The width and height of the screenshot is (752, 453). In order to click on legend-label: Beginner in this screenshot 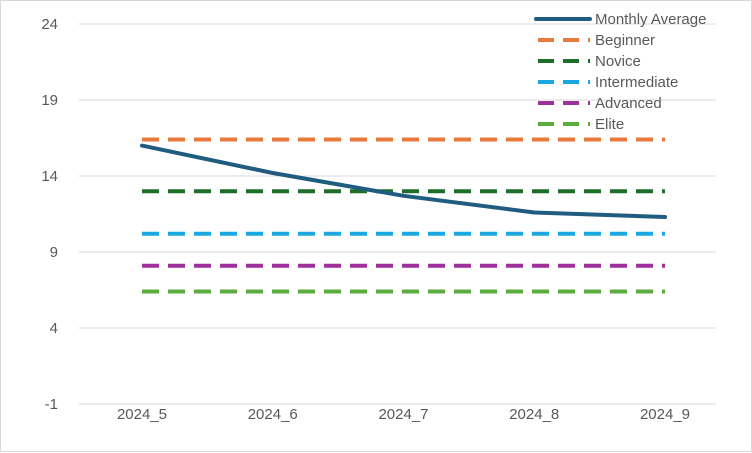, I will do `click(625, 40)`.